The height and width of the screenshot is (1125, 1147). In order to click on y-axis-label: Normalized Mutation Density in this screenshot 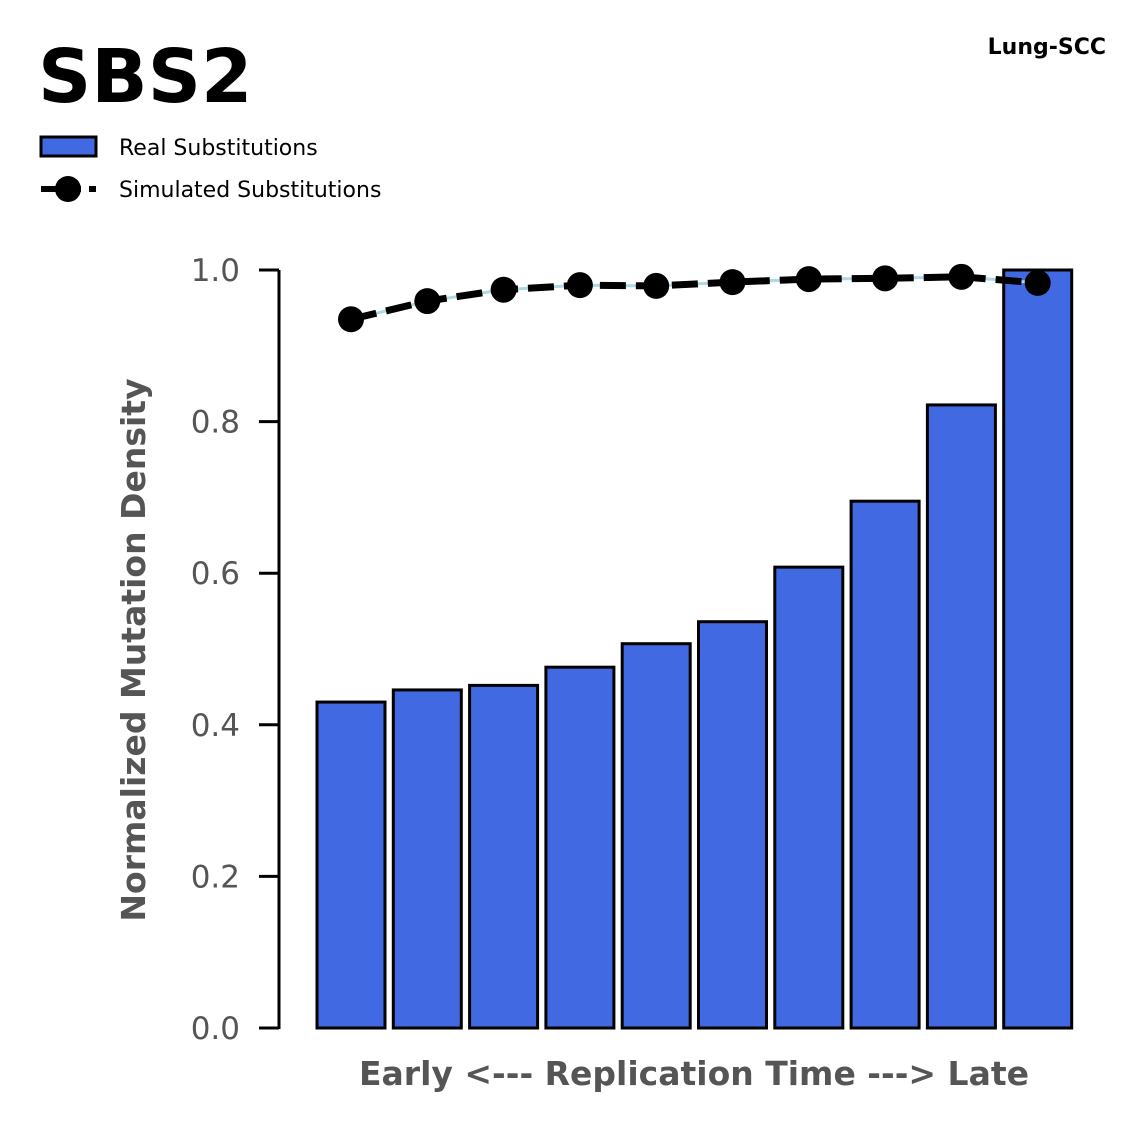, I will do `click(133, 649)`.